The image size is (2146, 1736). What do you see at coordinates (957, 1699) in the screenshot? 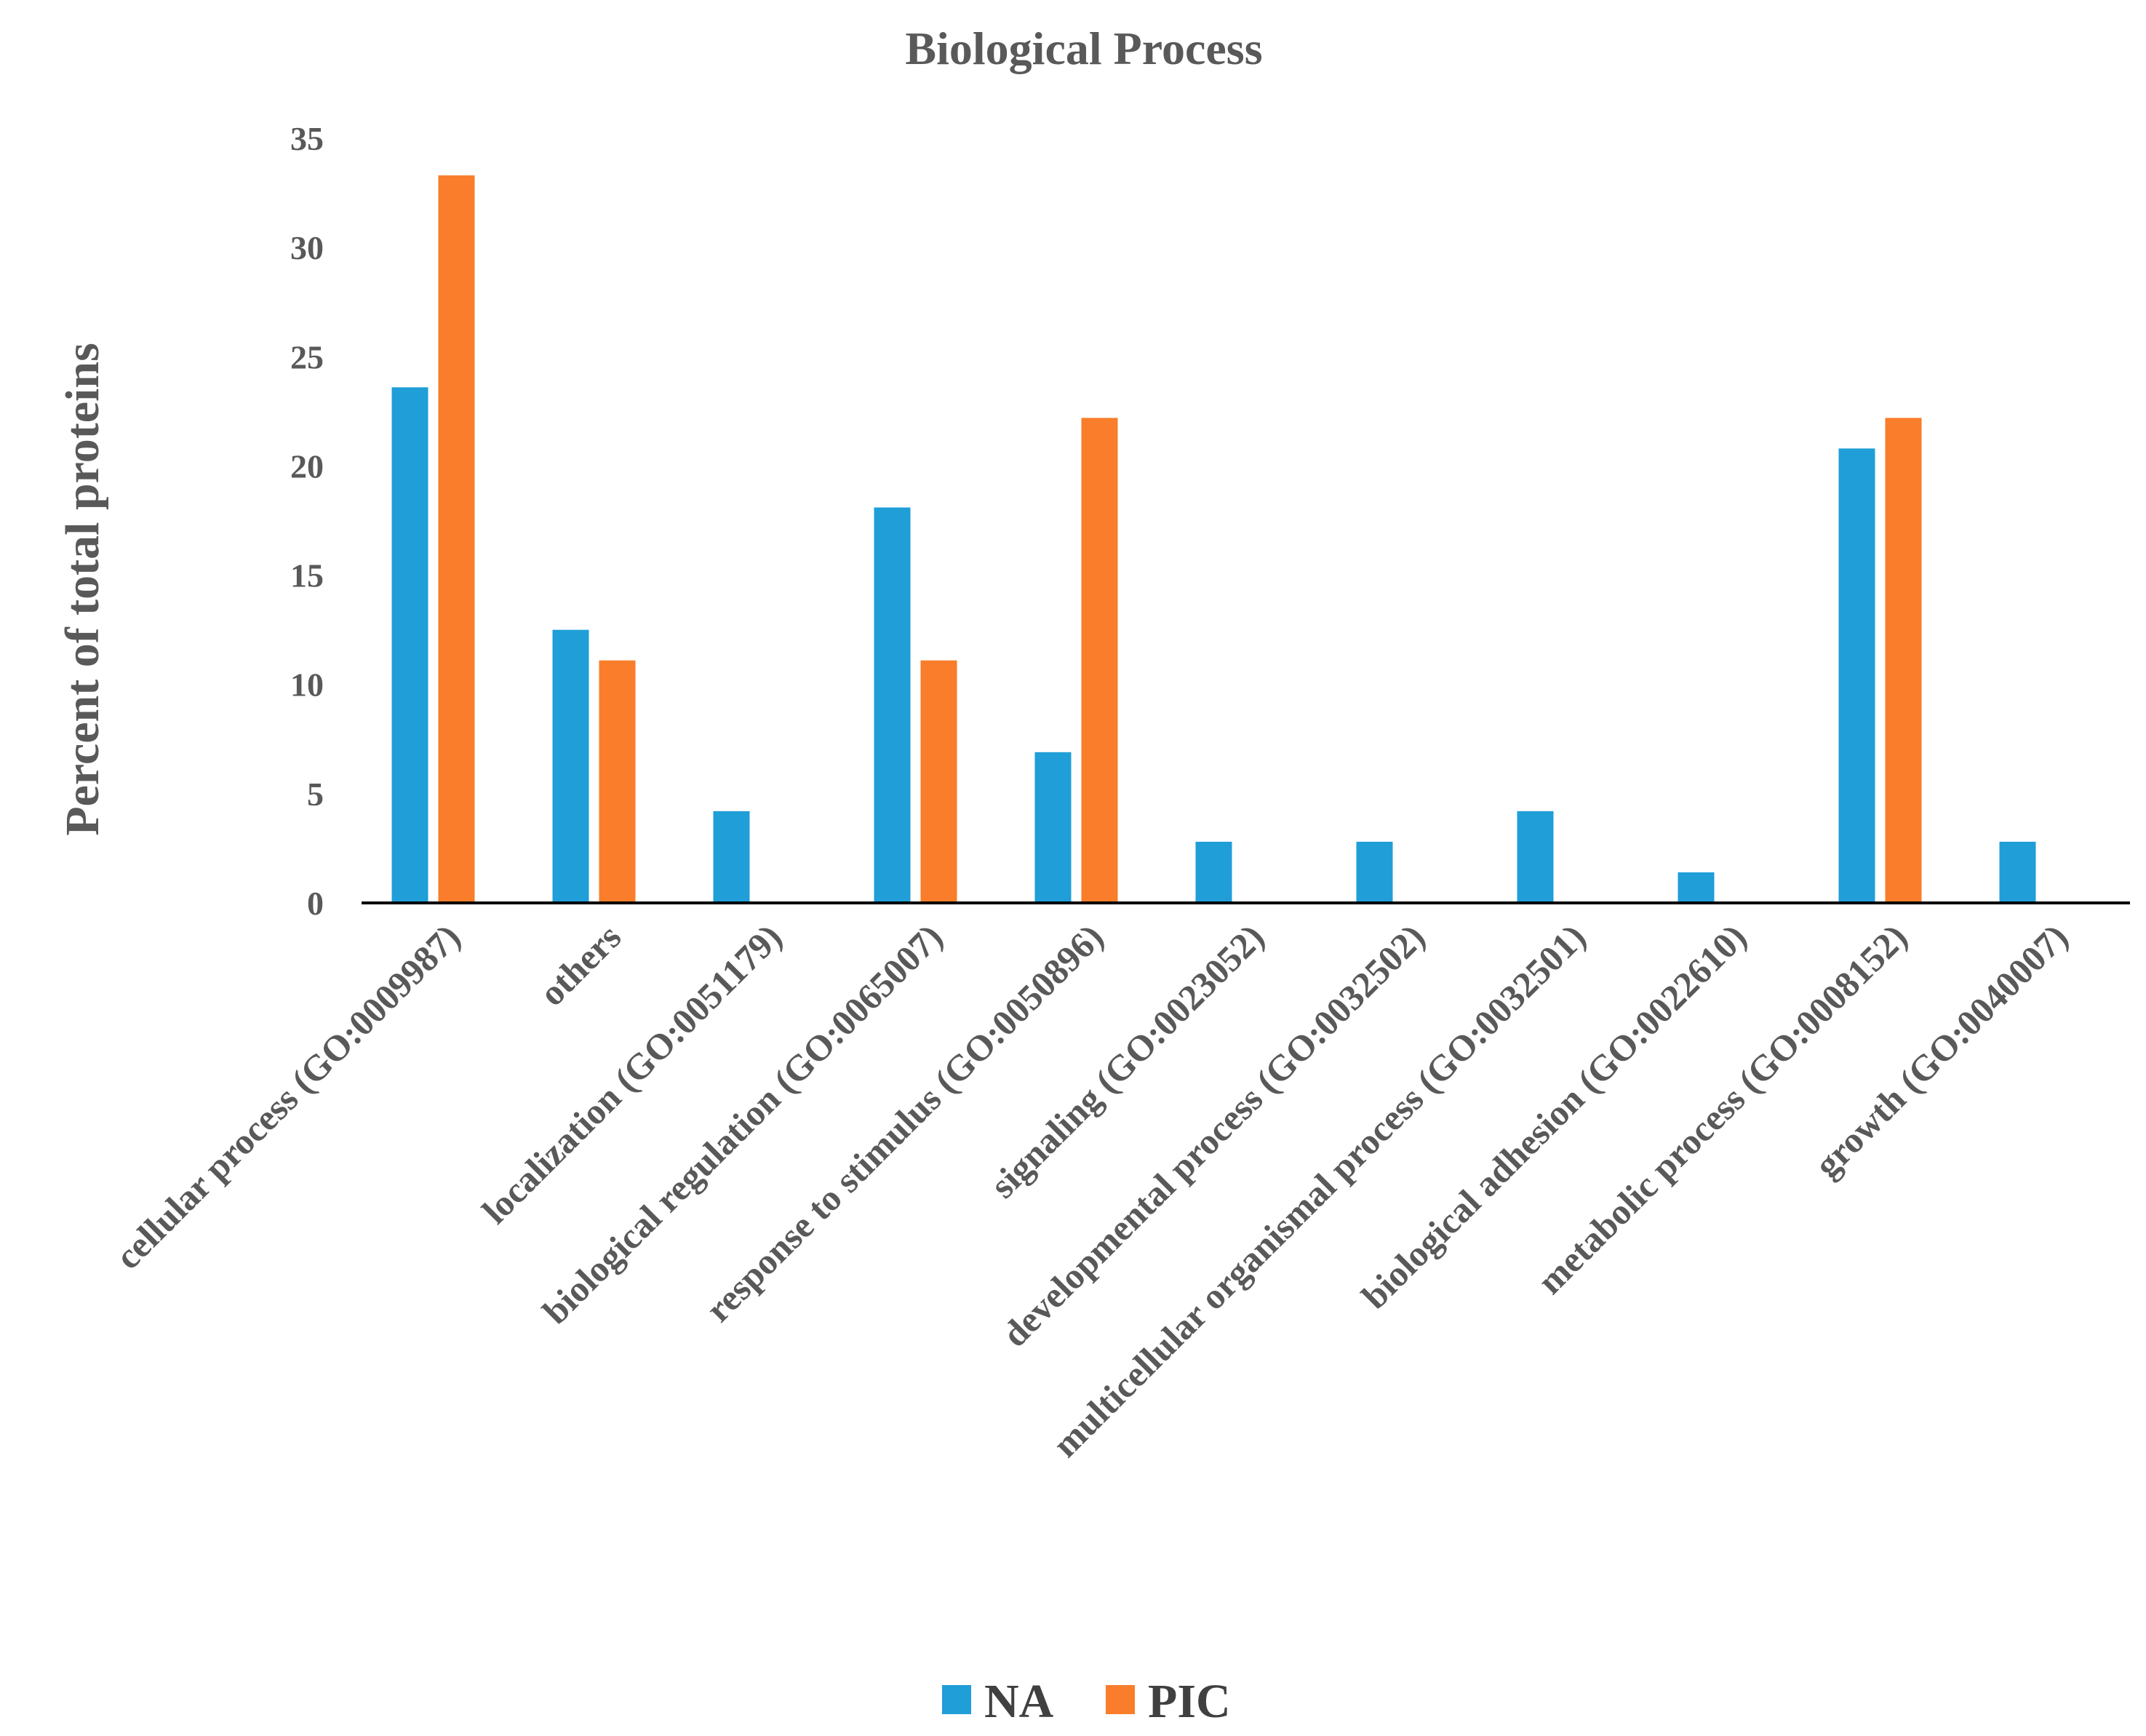
I see `legend-swatch-na` at bounding box center [957, 1699].